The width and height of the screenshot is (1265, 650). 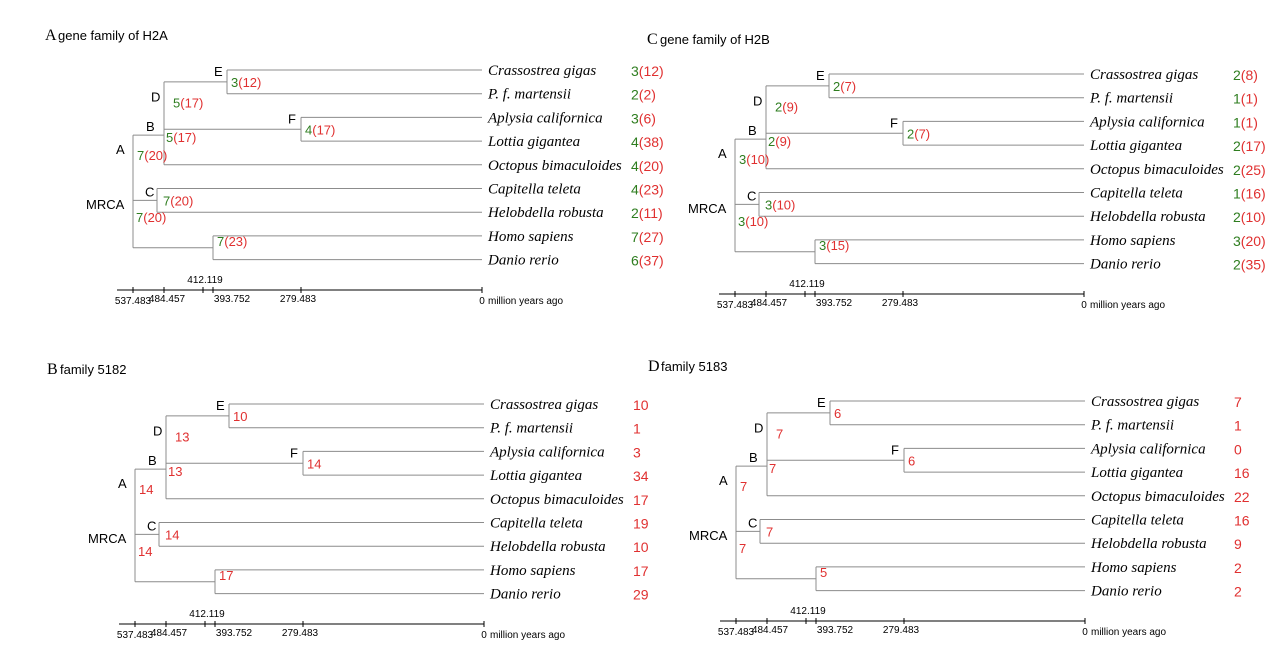 I want to click on axis-unit-label: million years ago, so click(x=1127, y=305).